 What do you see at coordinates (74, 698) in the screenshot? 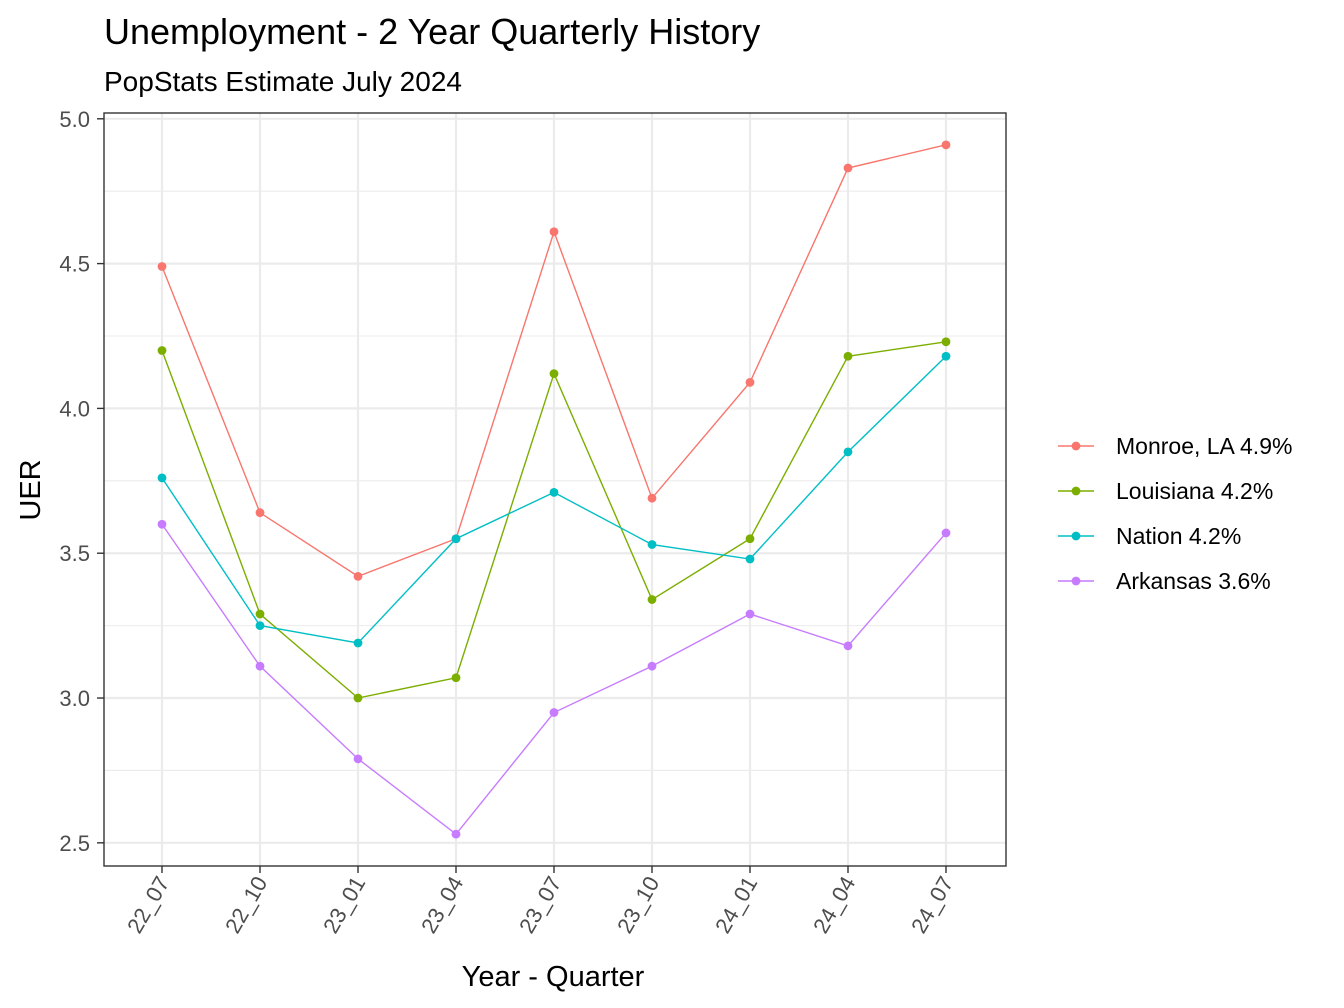
I see `y-tick-label: 3.0` at bounding box center [74, 698].